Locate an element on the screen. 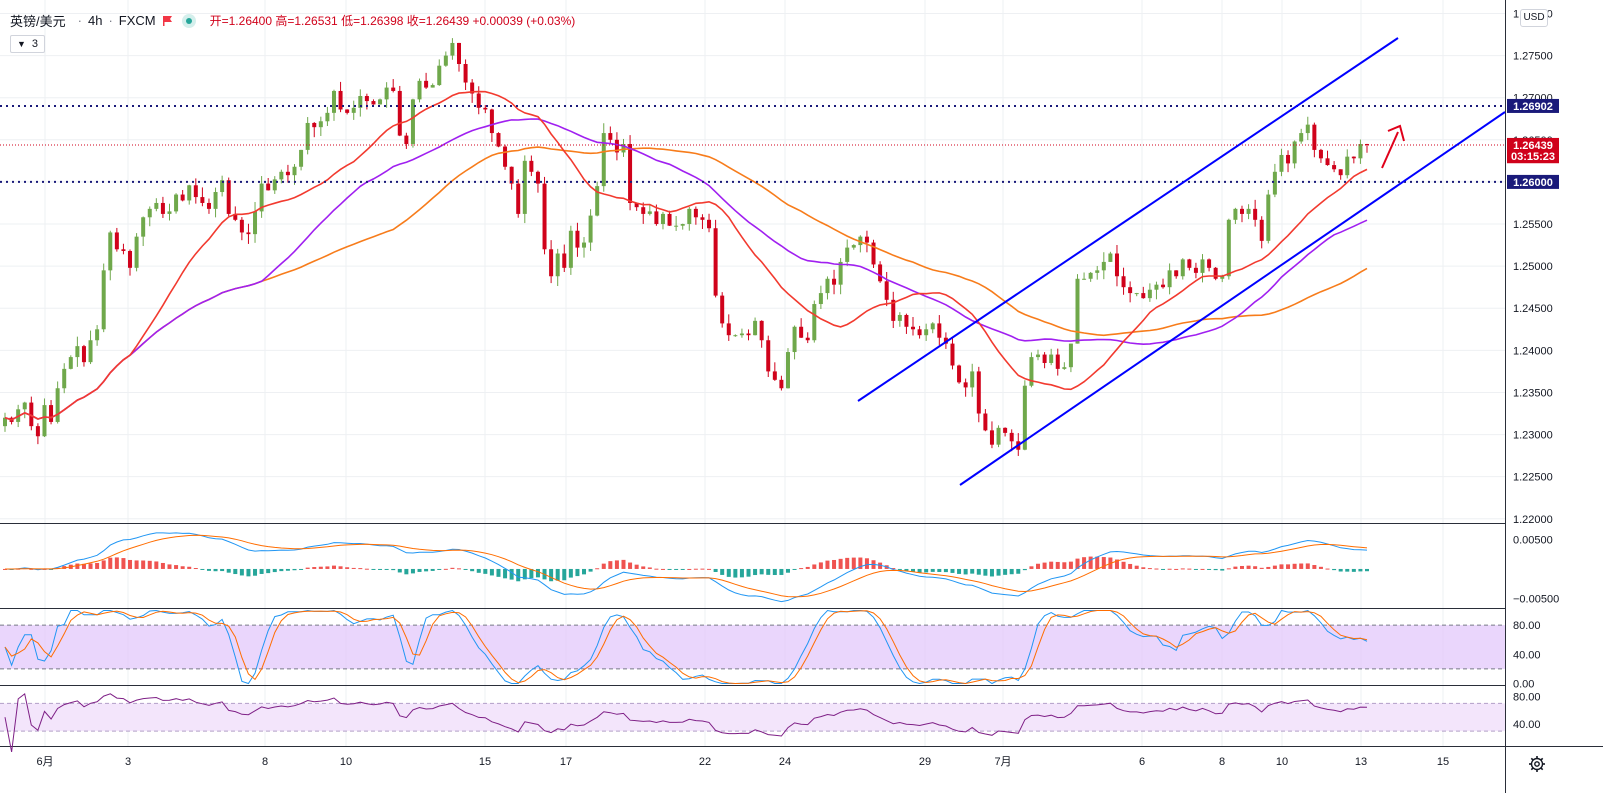 The image size is (1603, 793). time-tick-label: 6 is located at coordinates (1142, 762).